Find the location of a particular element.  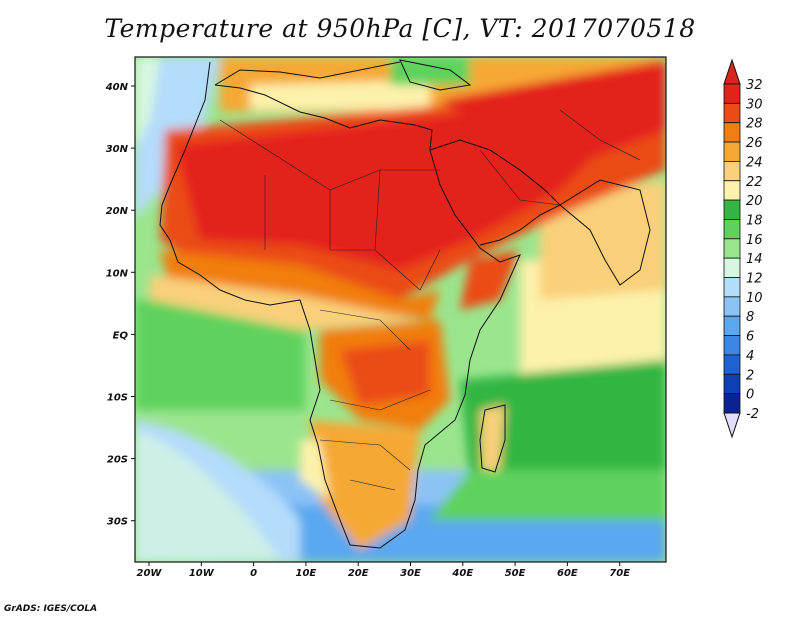

colorbar-label: -2 is located at coordinates (752, 414).